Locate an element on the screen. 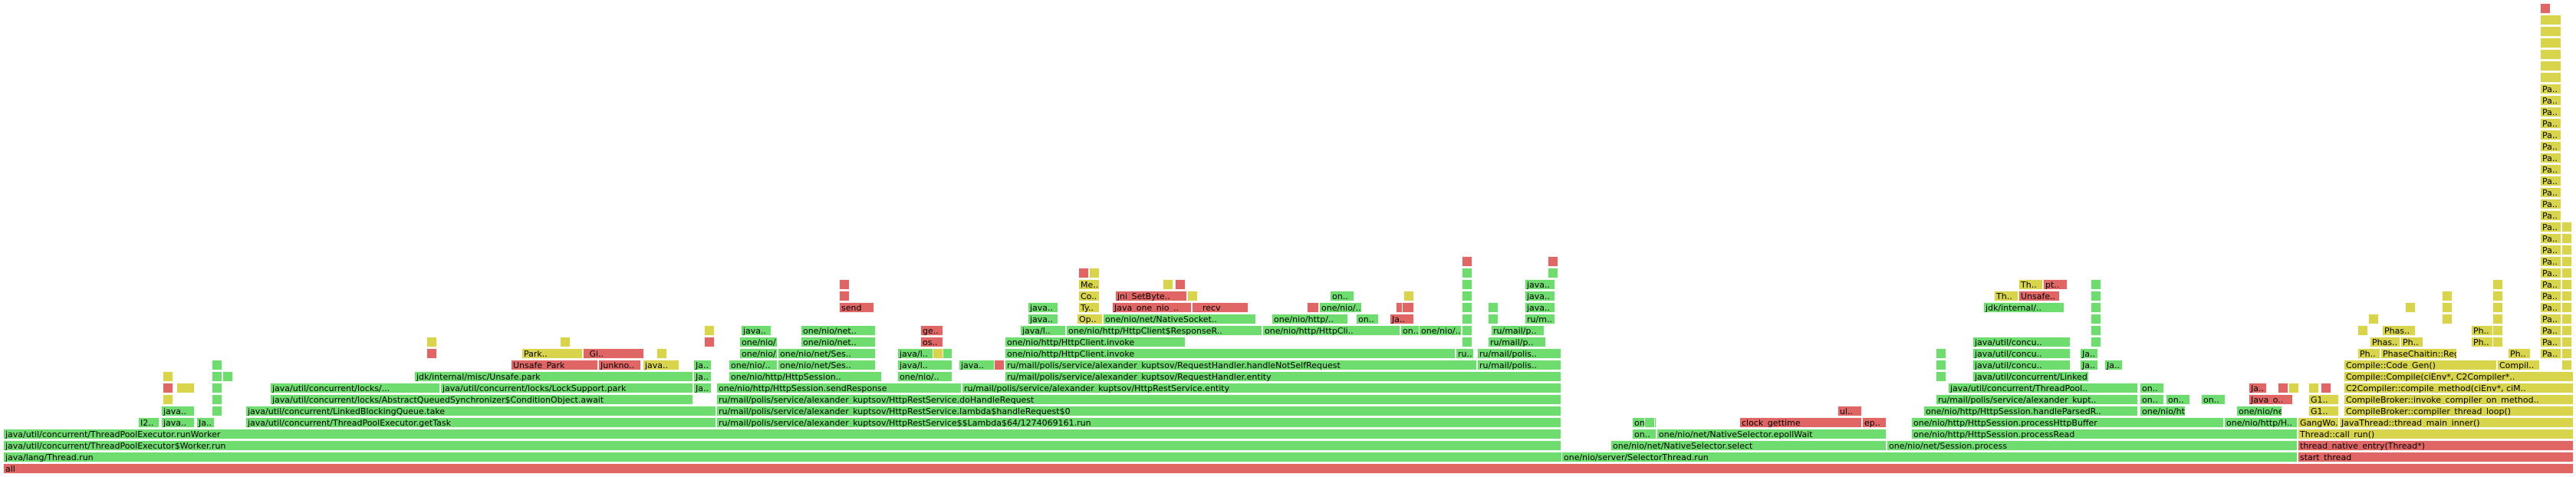 This screenshot has width=2576, height=477. frame-one-nio-trunc: one/nio/.. is located at coordinates (924, 377).